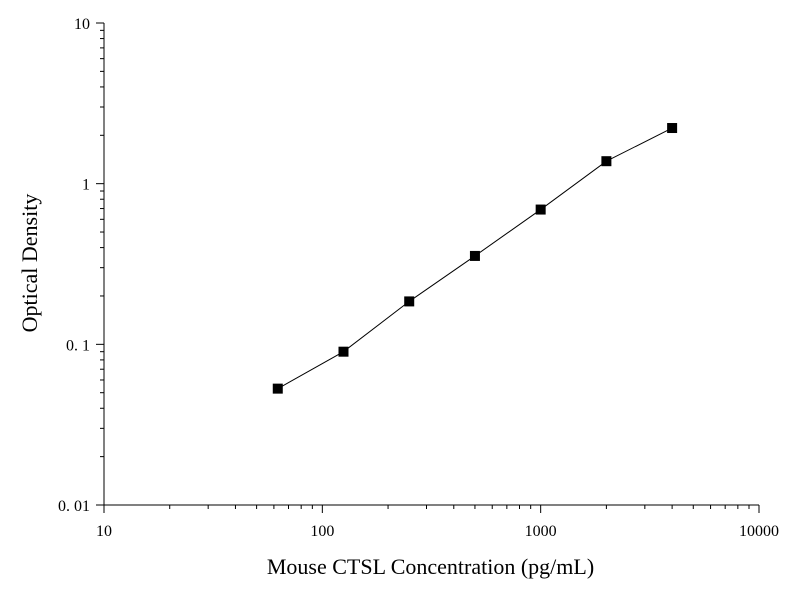 This screenshot has height=589, width=804. Describe the element at coordinates (86, 185) in the screenshot. I see `y-tick-label: 1` at that location.